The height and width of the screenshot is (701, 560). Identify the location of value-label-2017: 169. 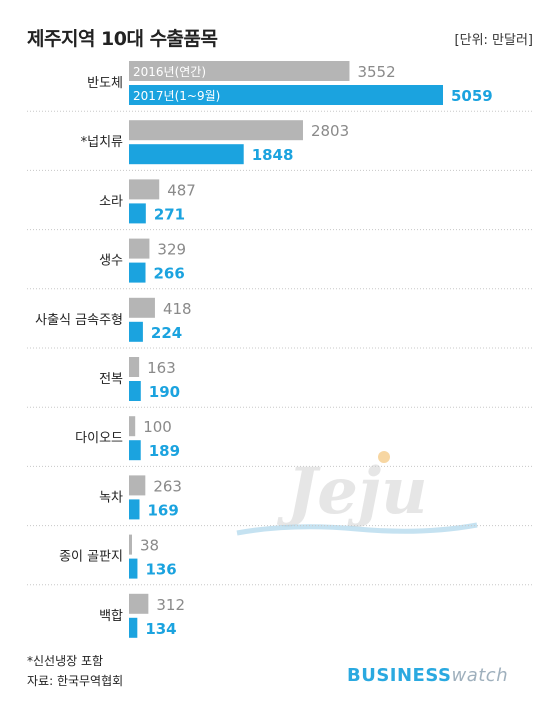
(162, 510).